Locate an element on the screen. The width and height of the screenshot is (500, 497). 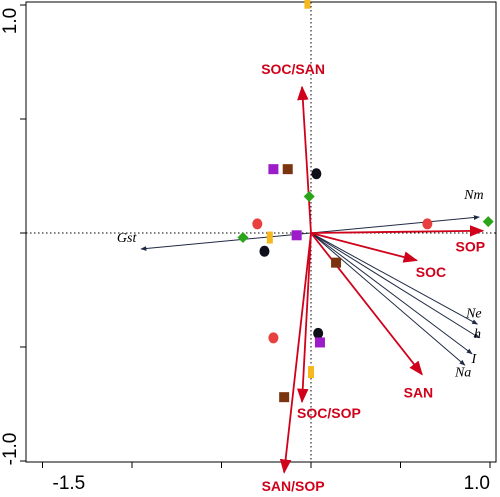
soil-vector-soc-san is located at coordinates (304, 159).